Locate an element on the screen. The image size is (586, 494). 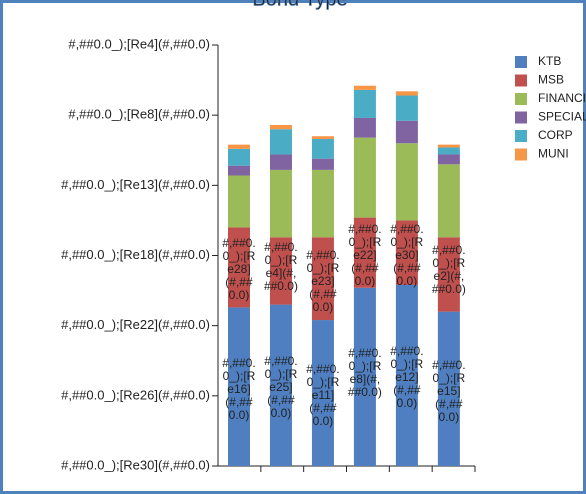
y-tick-label: #,##0.0_);[Re4](#,##0.0) is located at coordinates (139, 43).